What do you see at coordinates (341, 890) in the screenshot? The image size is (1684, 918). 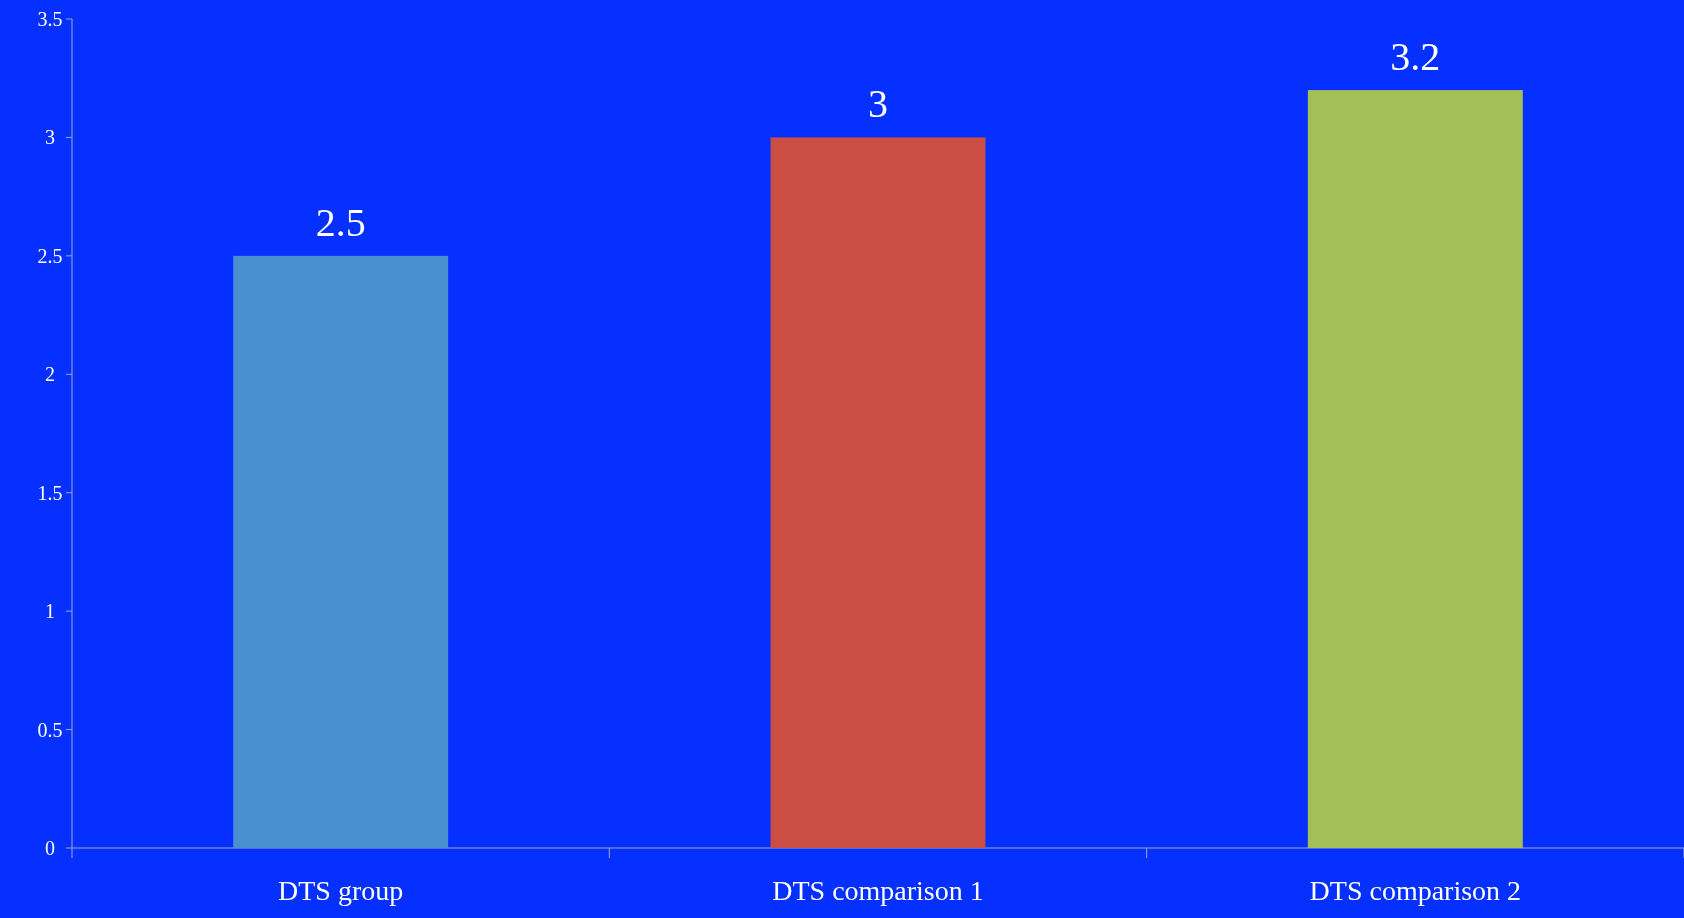 I see `x-tick-label: DTS group` at bounding box center [341, 890].